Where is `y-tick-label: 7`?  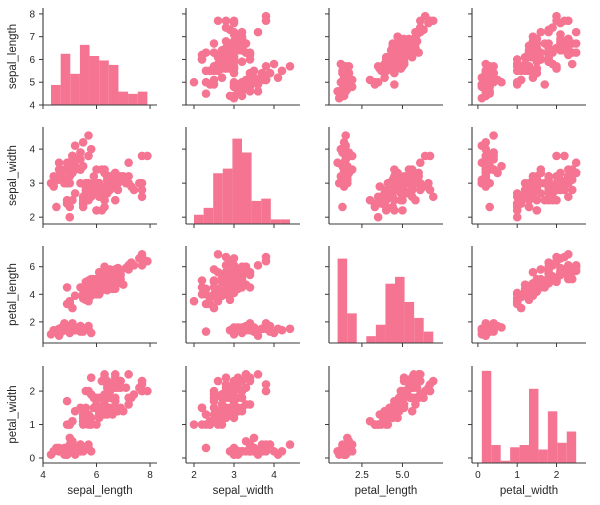 y-tick-label: 7 is located at coordinates (32, 37).